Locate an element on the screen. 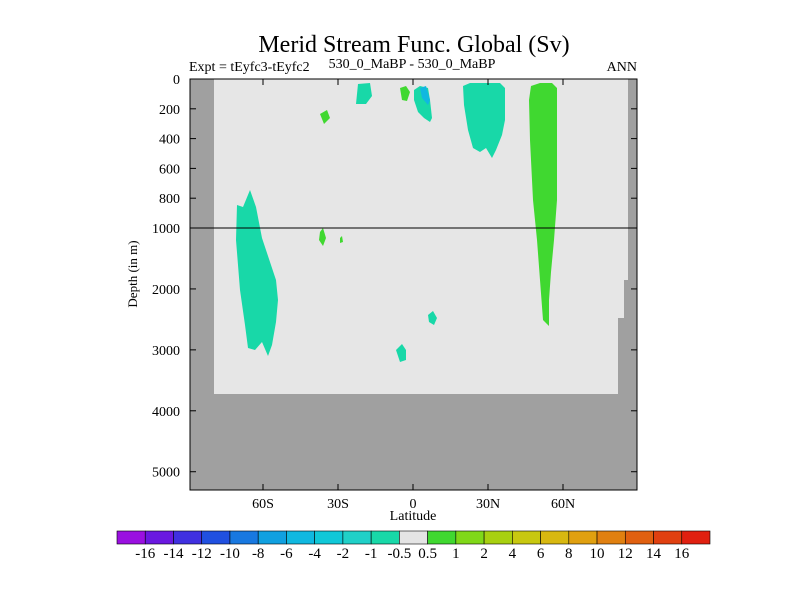  colorbar-label: -8 is located at coordinates (258, 554).